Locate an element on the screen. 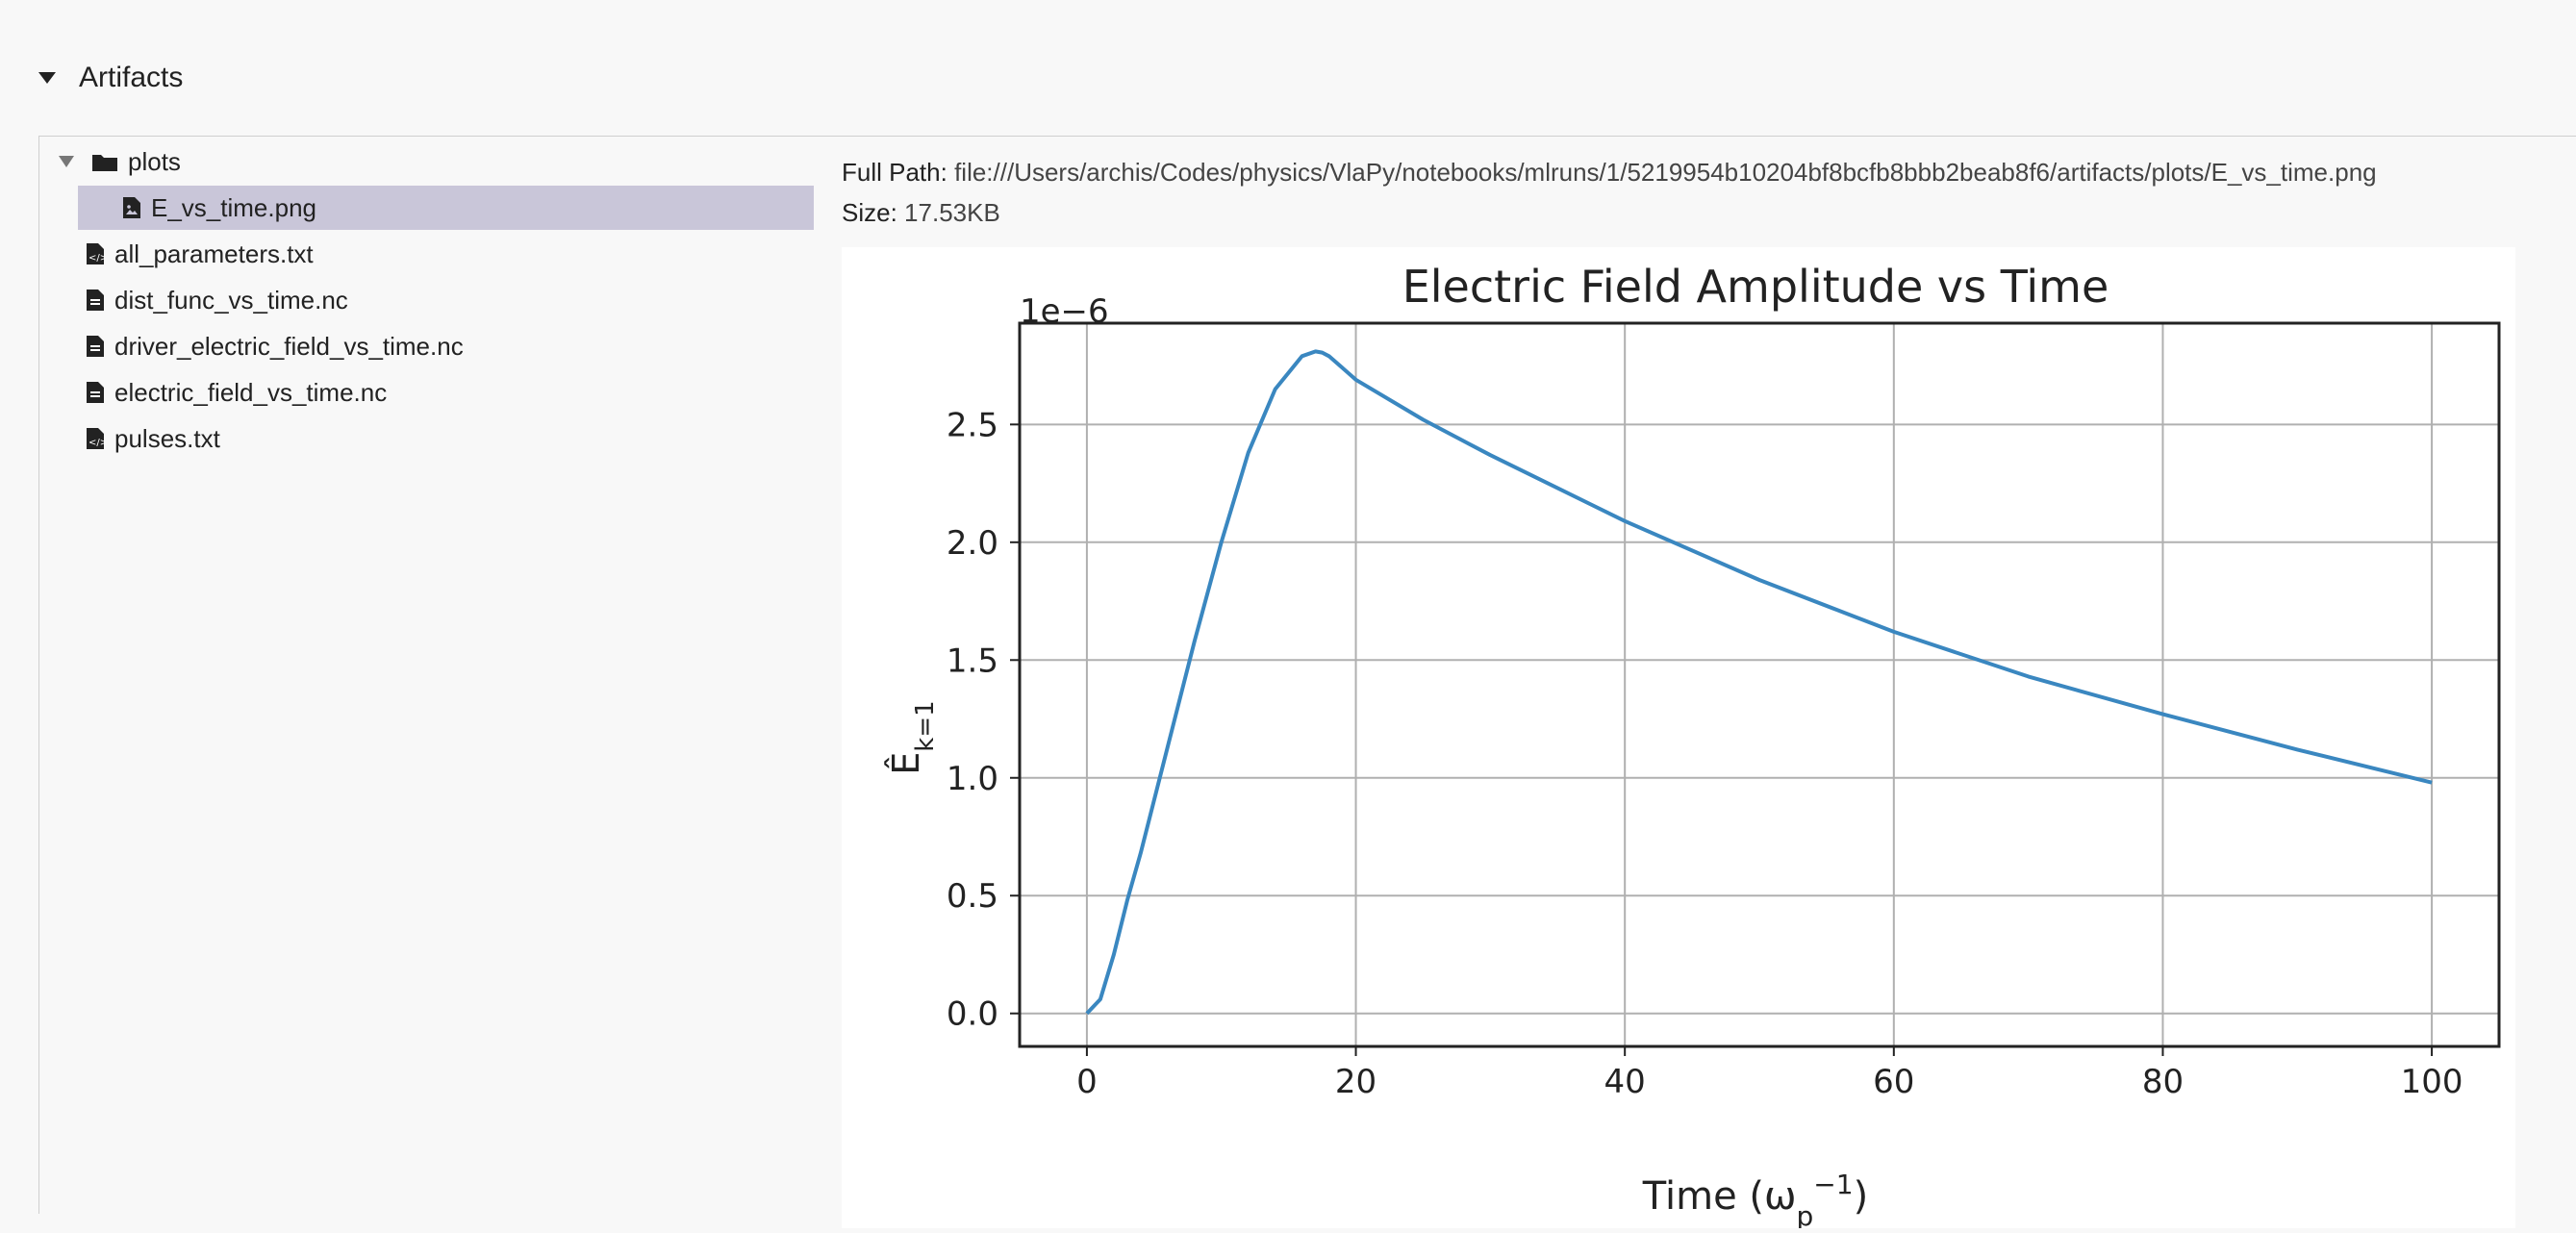  x-tick-label: 0 is located at coordinates (1087, 1082).